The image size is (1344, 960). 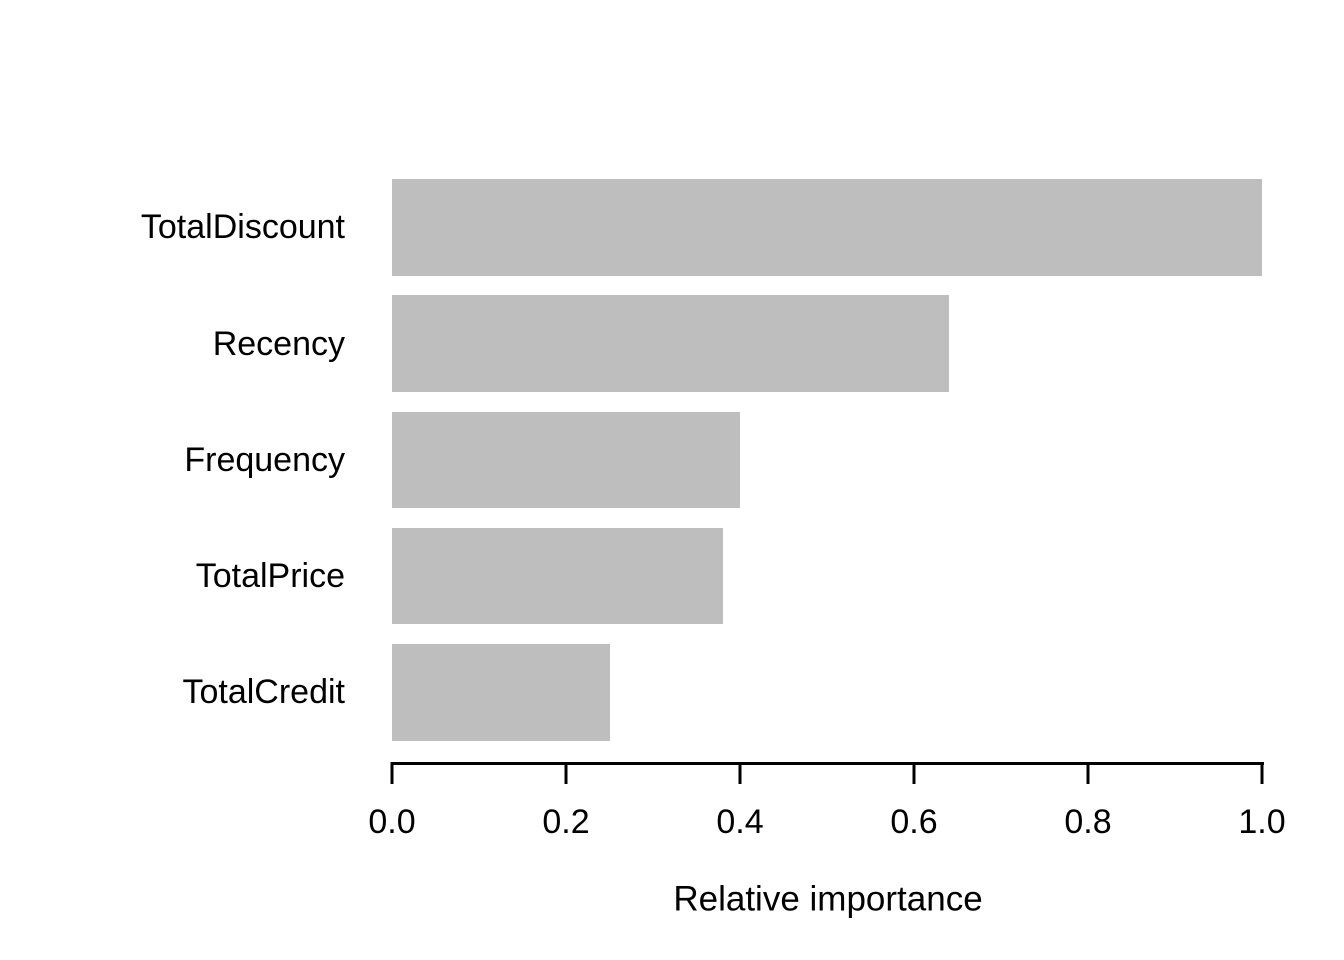 What do you see at coordinates (1262, 822) in the screenshot?
I see `x-axis-tick-label: 1.0` at bounding box center [1262, 822].